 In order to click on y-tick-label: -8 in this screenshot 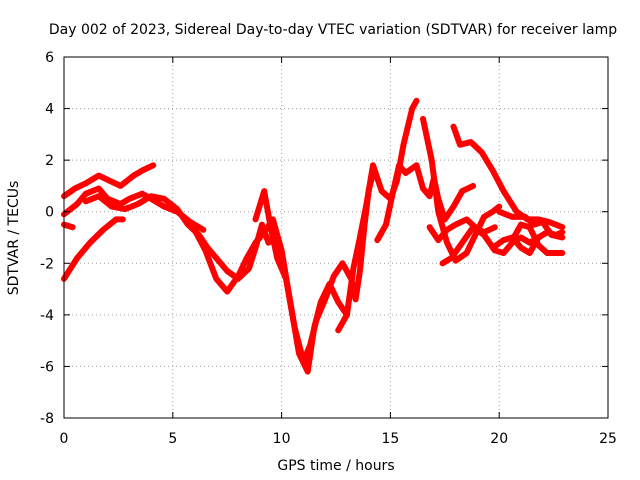, I will do `click(47, 419)`.